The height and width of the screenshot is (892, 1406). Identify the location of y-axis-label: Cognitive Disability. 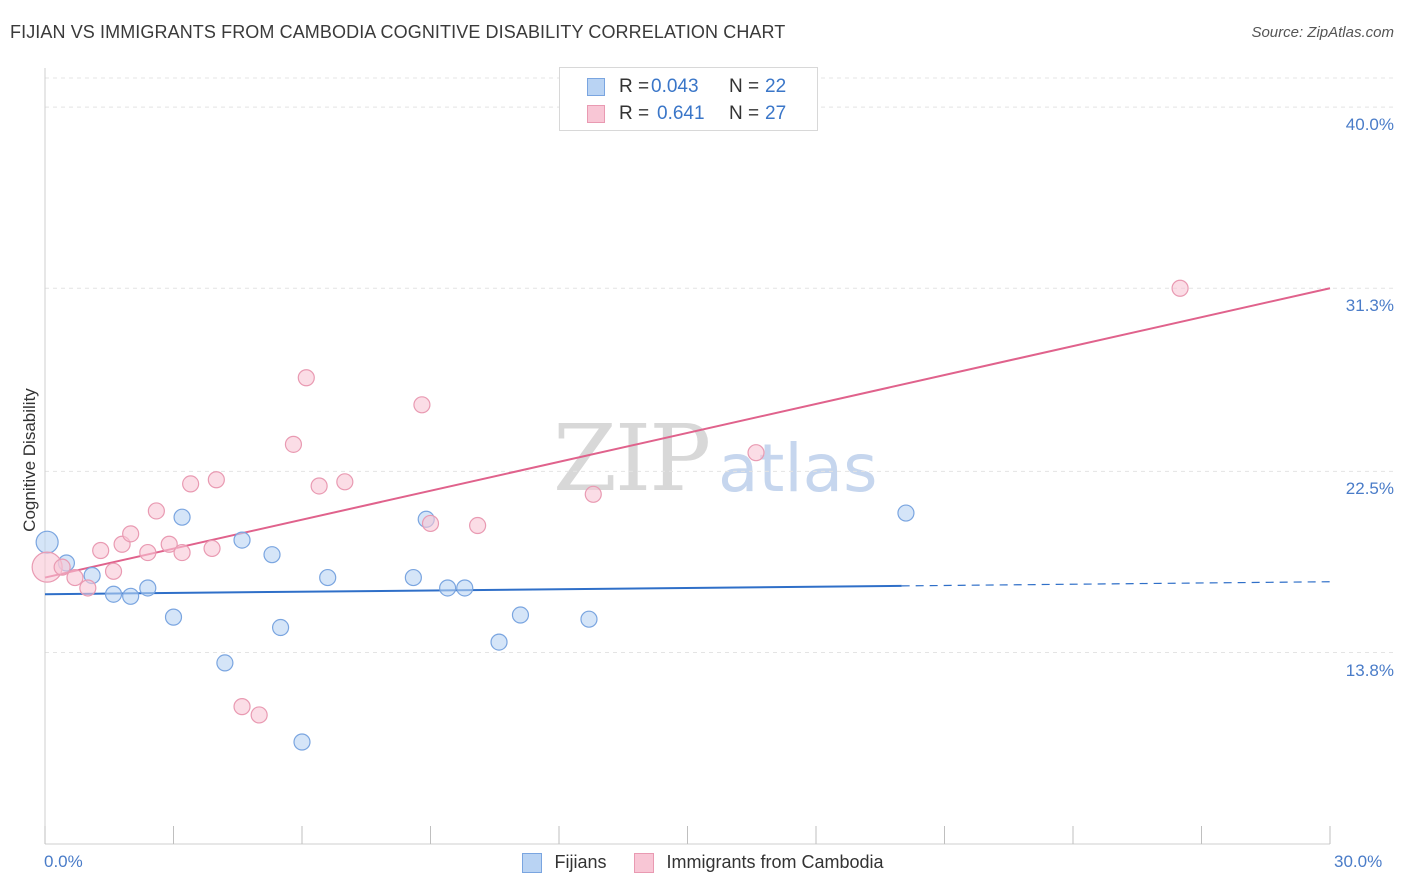
(29, 460).